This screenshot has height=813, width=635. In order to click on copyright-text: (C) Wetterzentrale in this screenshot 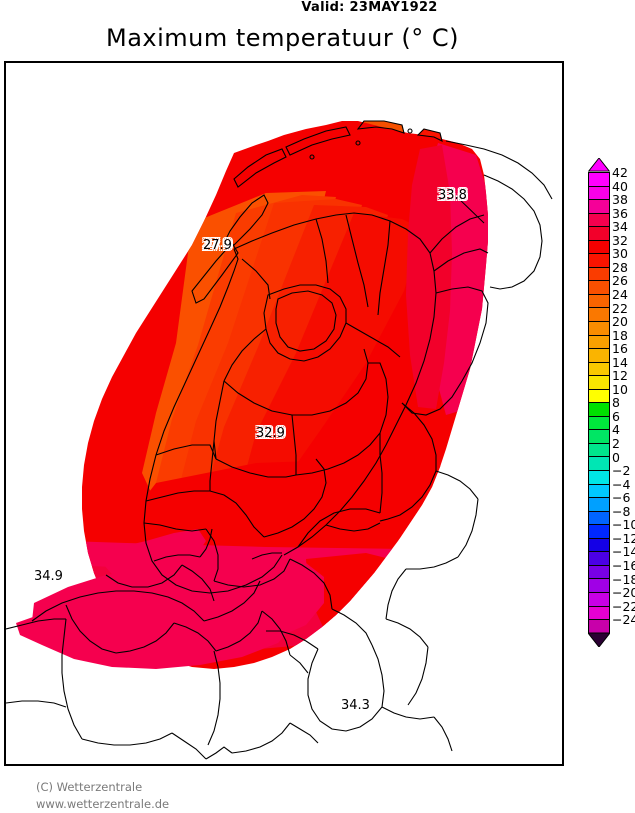, I will do `click(89, 787)`.